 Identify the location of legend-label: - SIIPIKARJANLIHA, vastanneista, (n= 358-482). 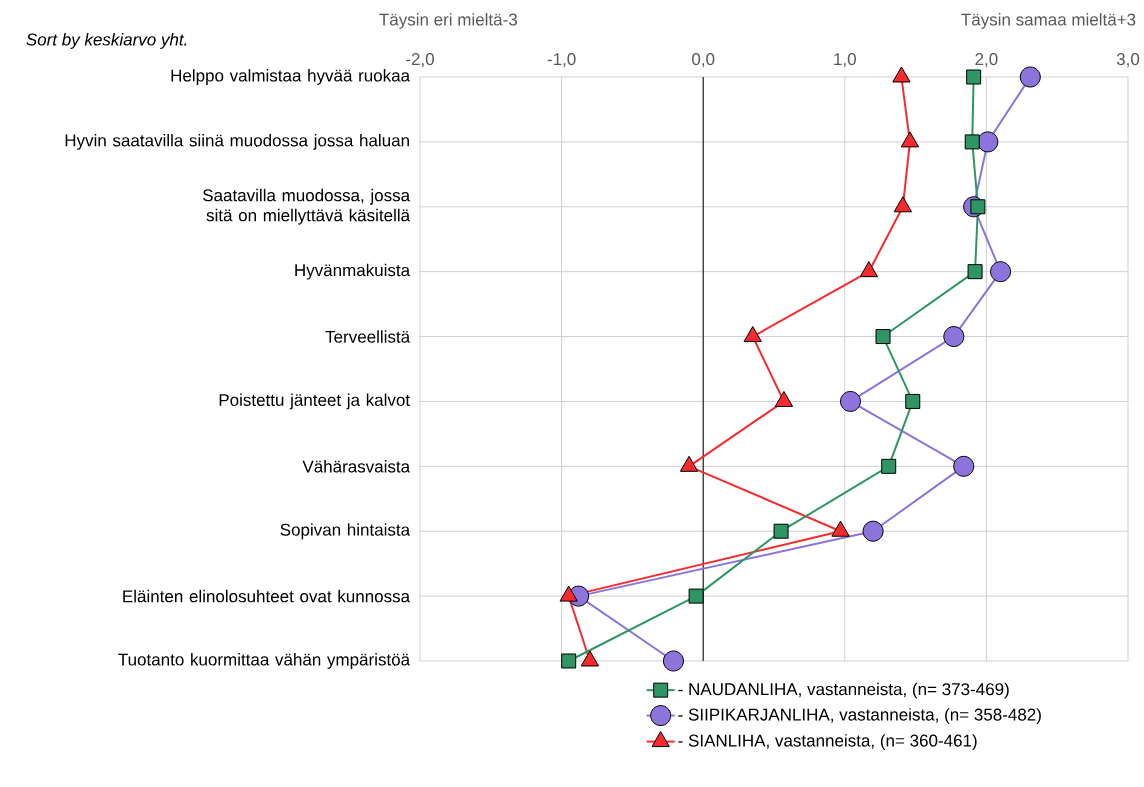
(859, 716).